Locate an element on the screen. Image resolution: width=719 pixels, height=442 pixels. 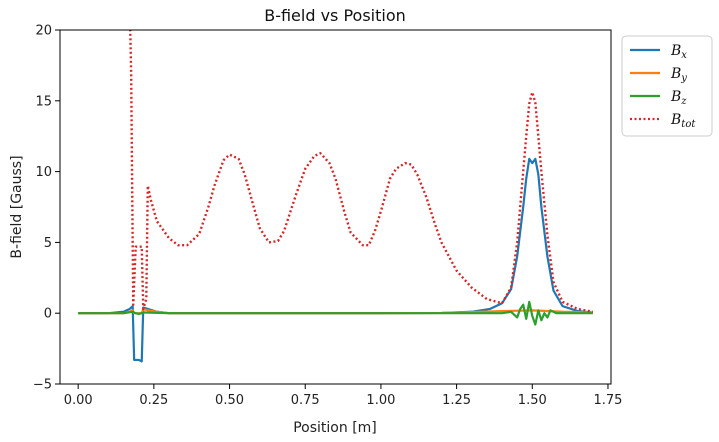
x-tick-label: 1.75 is located at coordinates (607, 400).